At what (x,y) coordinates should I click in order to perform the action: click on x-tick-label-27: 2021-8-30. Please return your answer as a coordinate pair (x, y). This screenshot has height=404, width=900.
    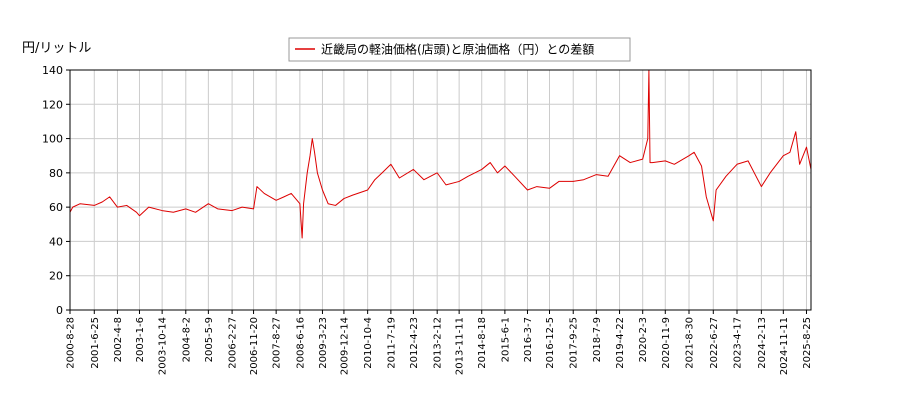
    Looking at the image, I should click on (690, 343).